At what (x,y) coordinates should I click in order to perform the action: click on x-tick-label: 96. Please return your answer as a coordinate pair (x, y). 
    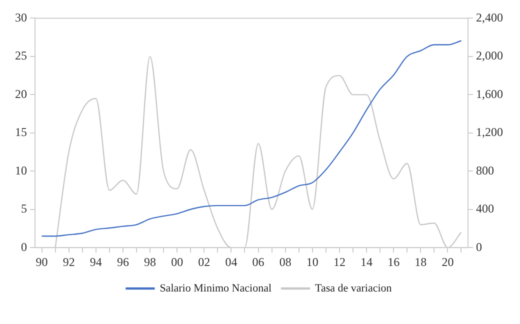
    Looking at the image, I should click on (122, 261).